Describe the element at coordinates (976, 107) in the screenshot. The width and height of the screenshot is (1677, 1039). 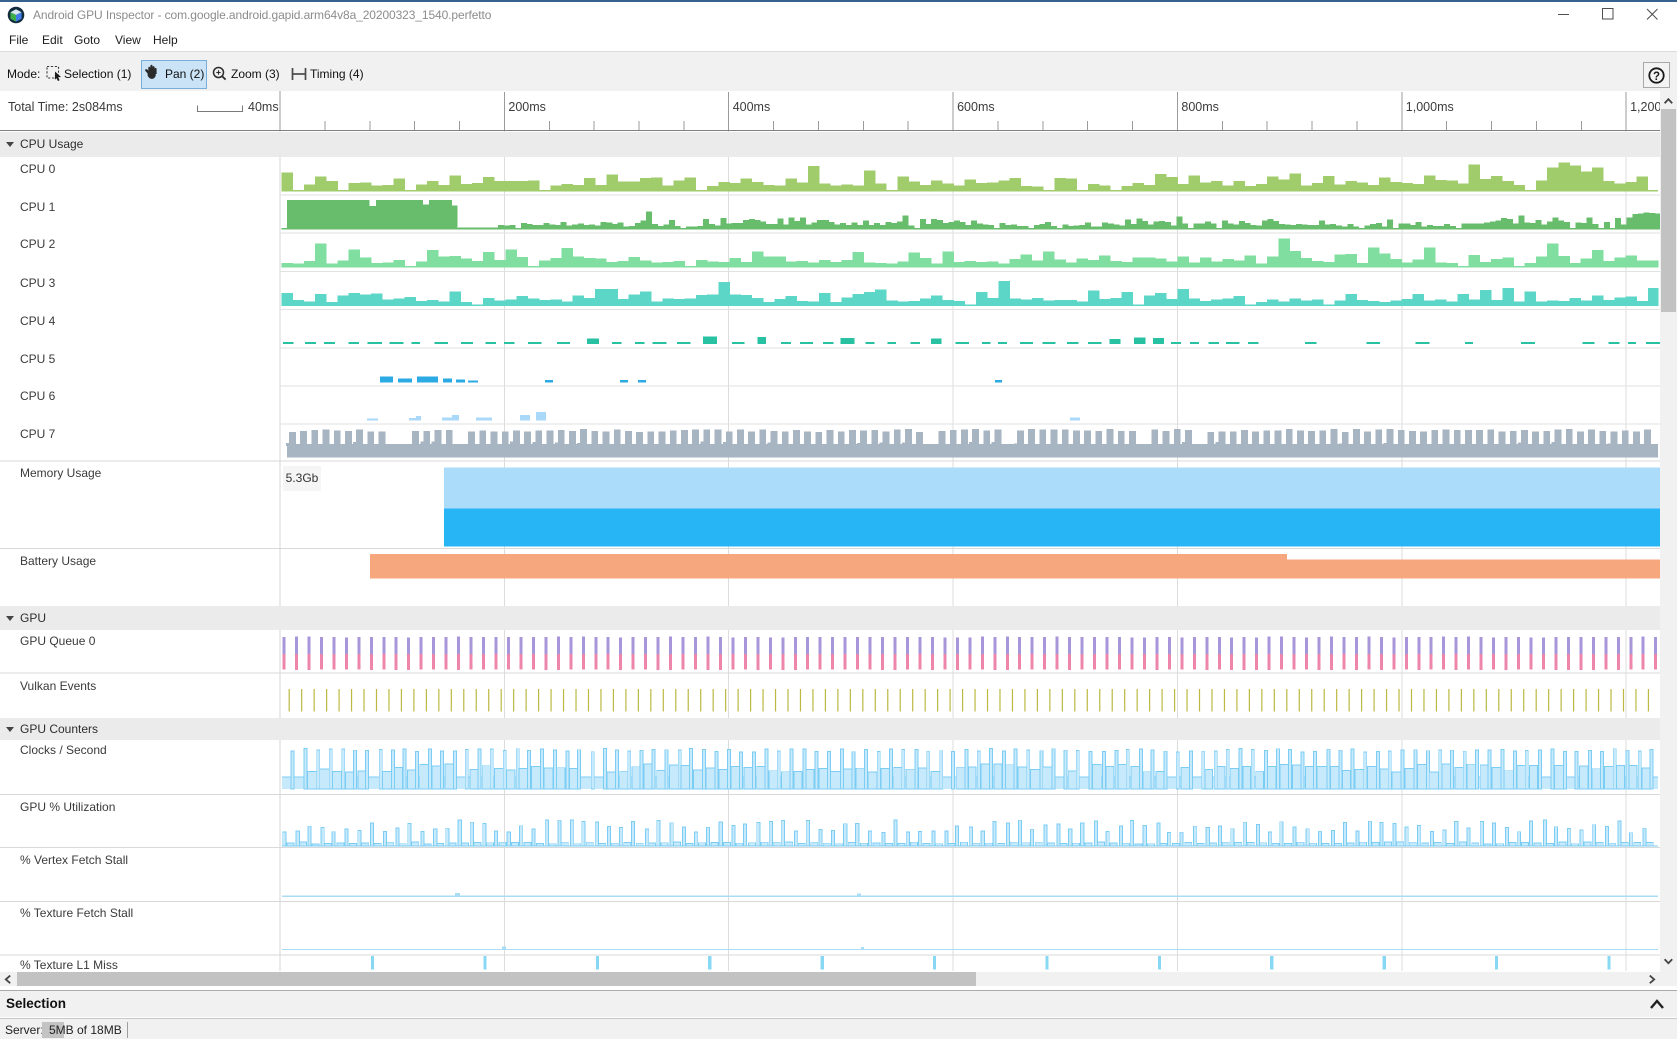
I see `svg-text: 600ms` at that location.